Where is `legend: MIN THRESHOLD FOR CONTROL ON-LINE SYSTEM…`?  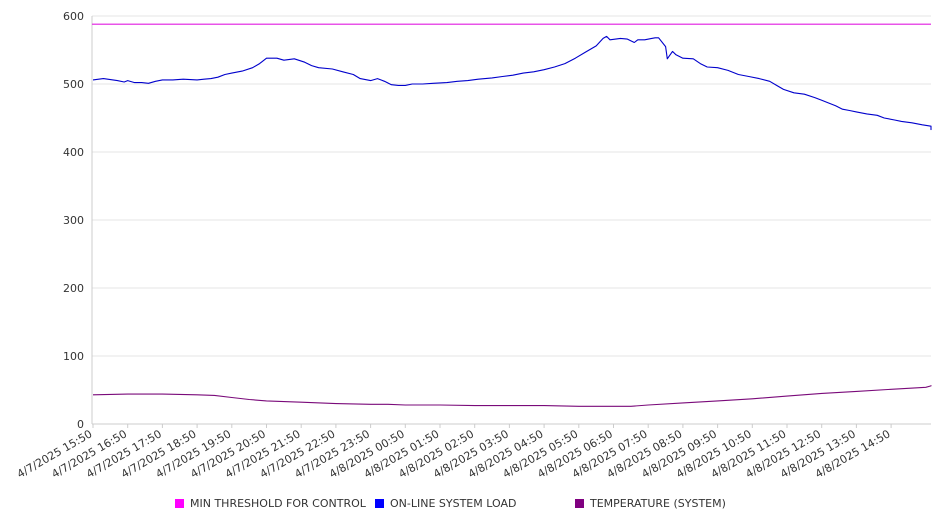 legend: MIN THRESHOLD FOR CONTROL ON-LINE SYSTEM… is located at coordinates (473, 506).